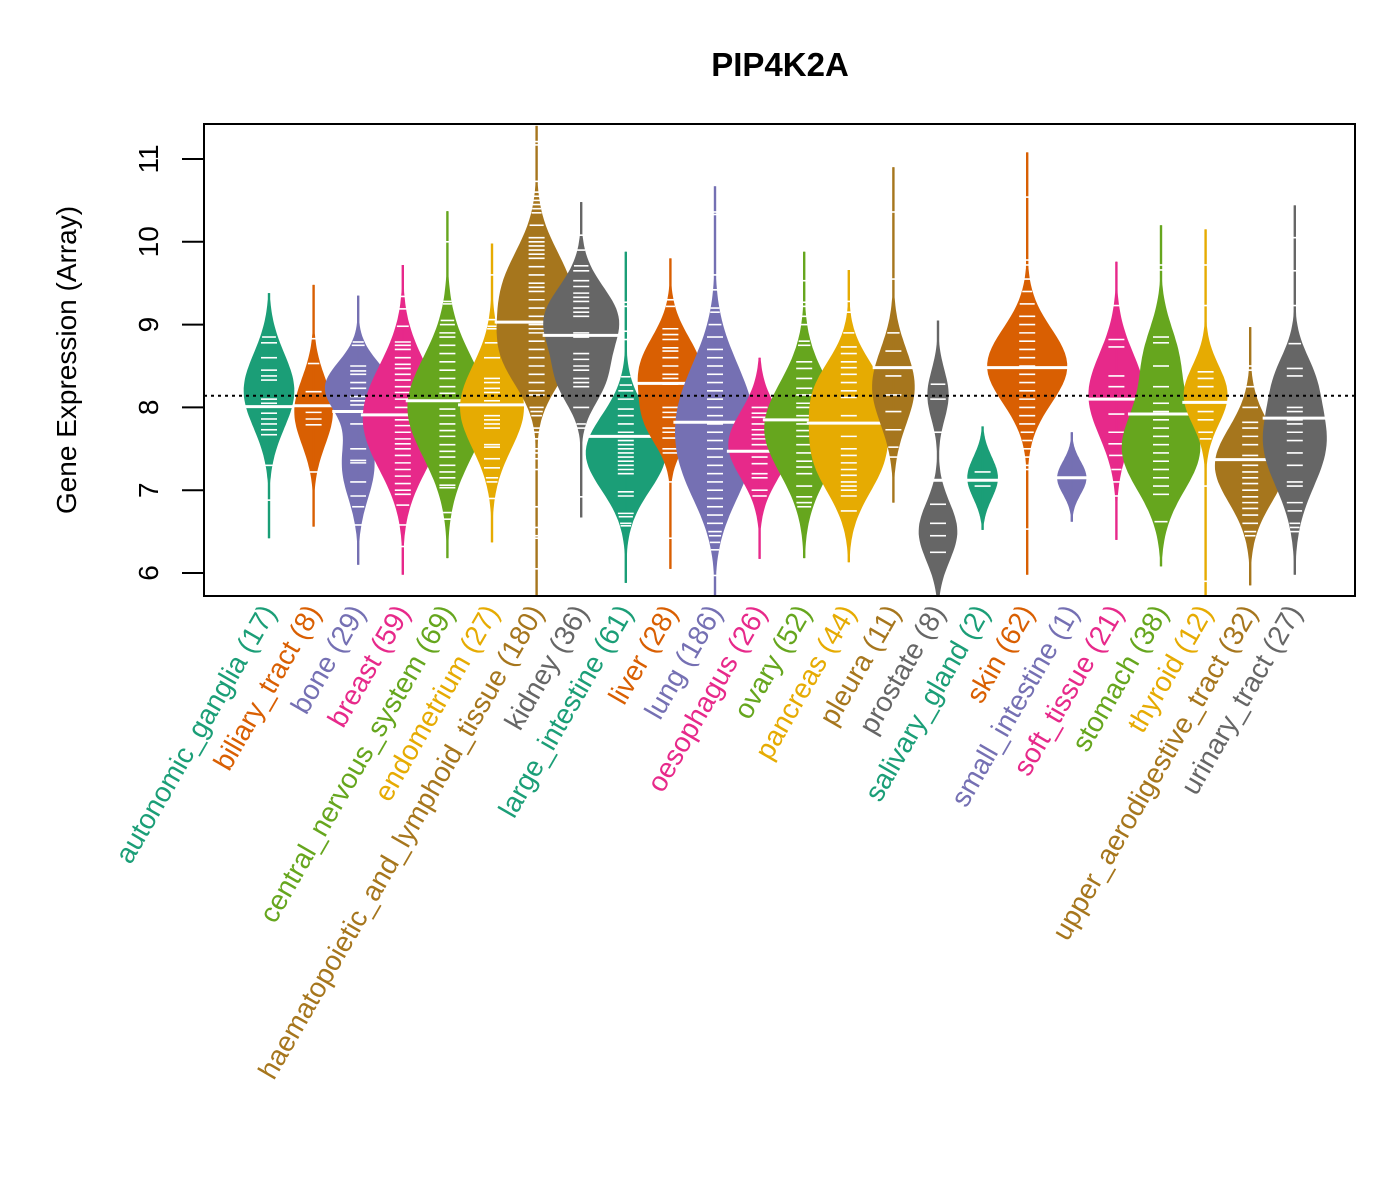 The height and width of the screenshot is (1200, 1400). What do you see at coordinates (1116, 400) in the screenshot?
I see `violin-soft-tissue` at bounding box center [1116, 400].